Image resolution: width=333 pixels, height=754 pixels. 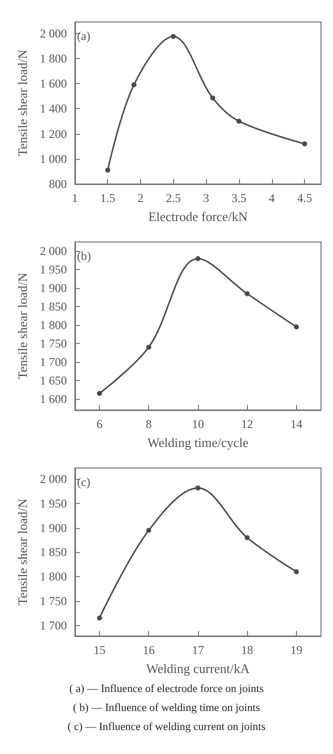 I want to click on x-tick-label: 6, so click(x=99, y=424).